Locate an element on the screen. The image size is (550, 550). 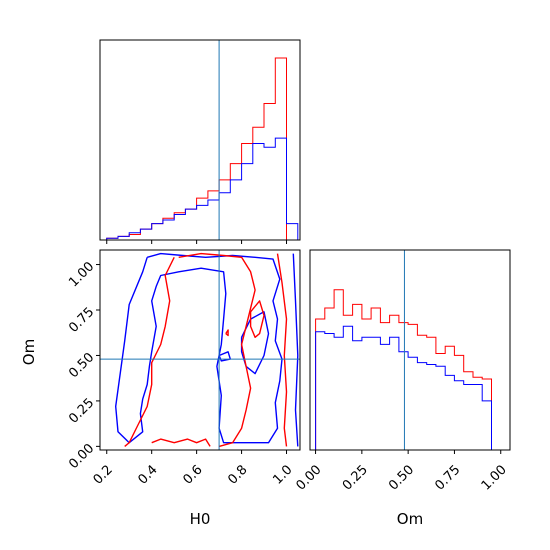
x-axis-label-h0: H0 is located at coordinates (200, 519).